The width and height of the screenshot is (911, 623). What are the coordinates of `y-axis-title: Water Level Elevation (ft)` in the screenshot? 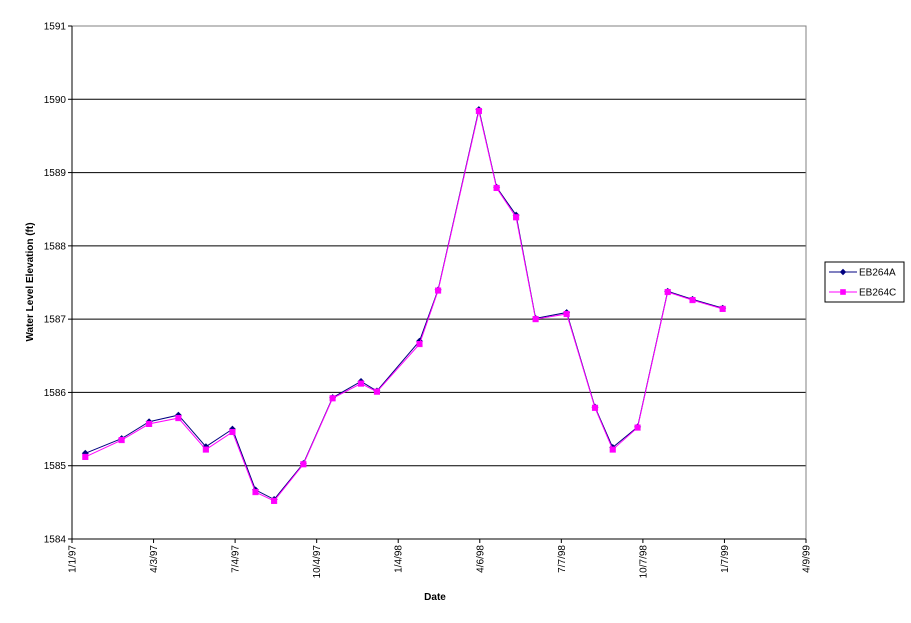 It's located at (30, 281).